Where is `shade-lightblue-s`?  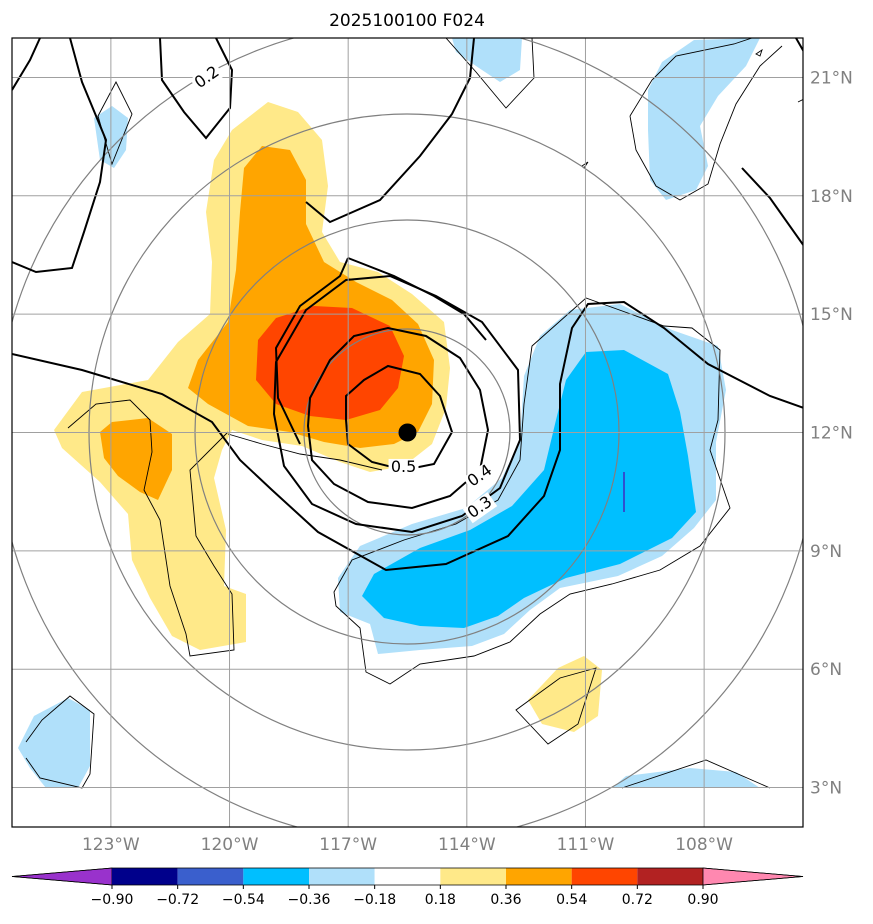 shade-lightblue-s is located at coordinates (686, 778).